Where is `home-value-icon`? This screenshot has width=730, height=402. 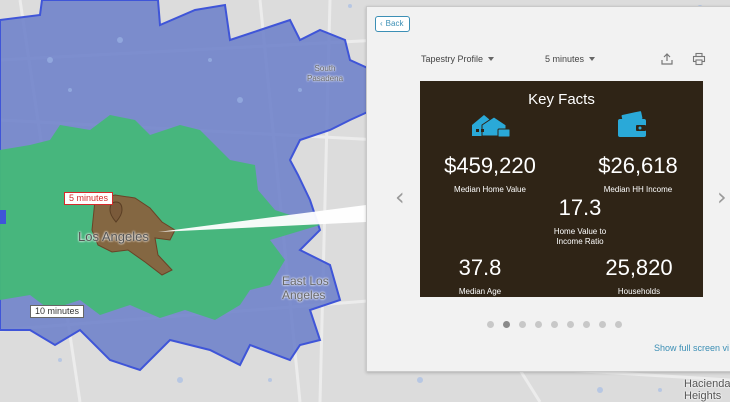
home-value-icon is located at coordinates (491, 126).